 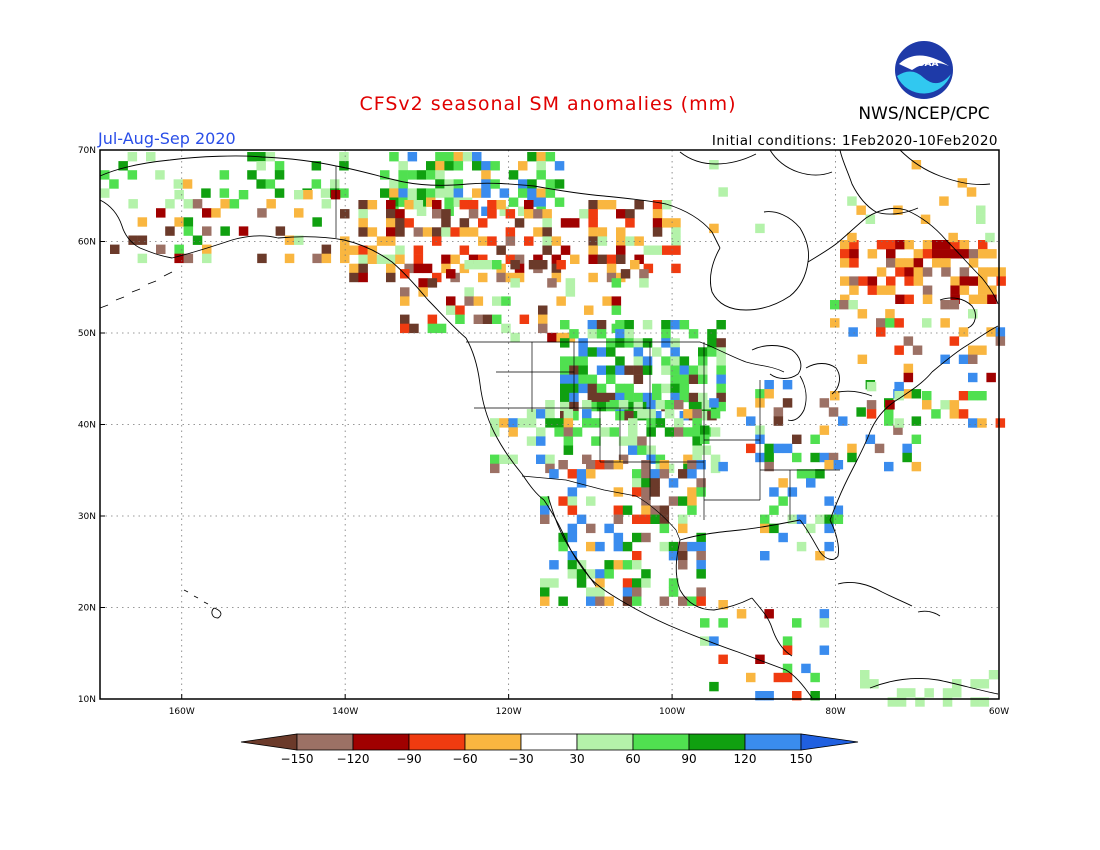 What do you see at coordinates (269, 742) in the screenshot?
I see `colorbar-arrow-low` at bounding box center [269, 742].